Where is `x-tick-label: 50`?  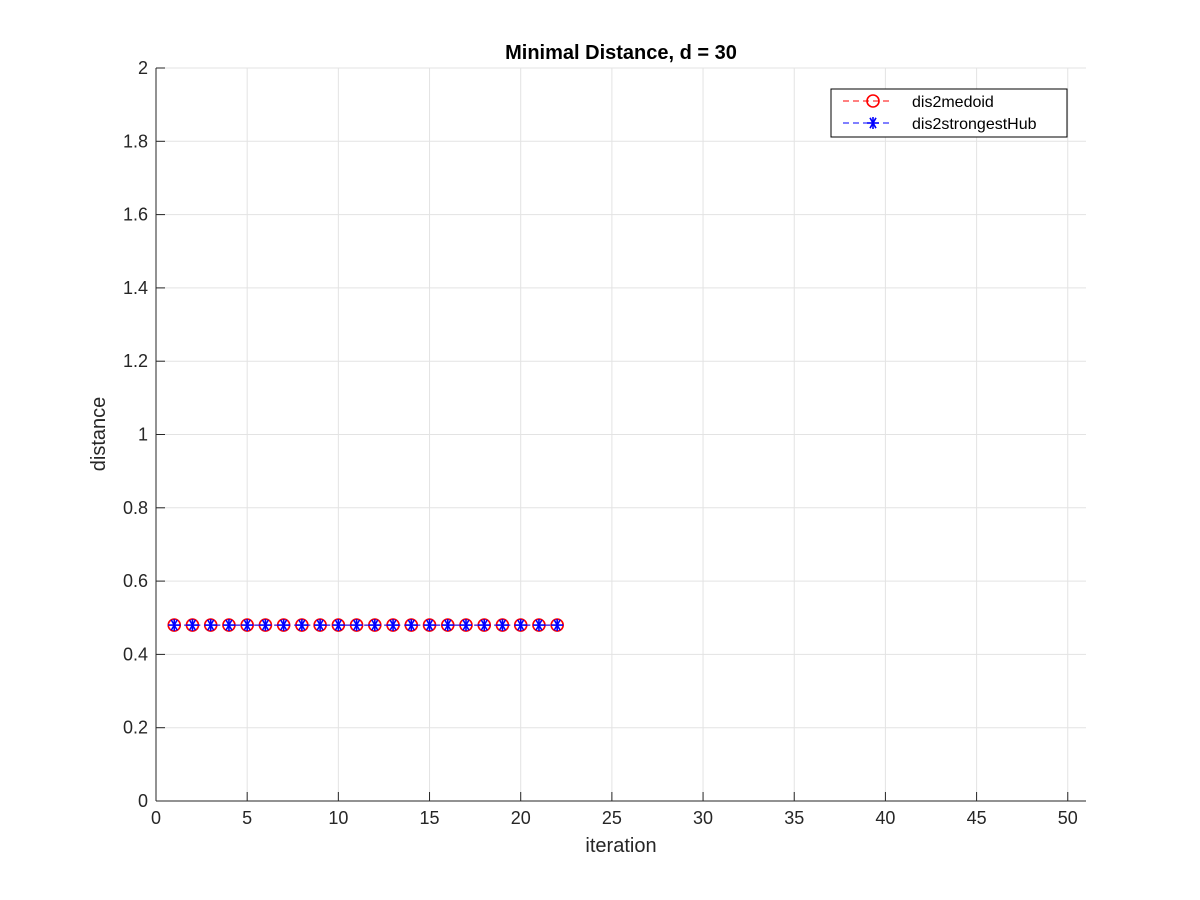
x-tick-label: 50 is located at coordinates (1068, 818).